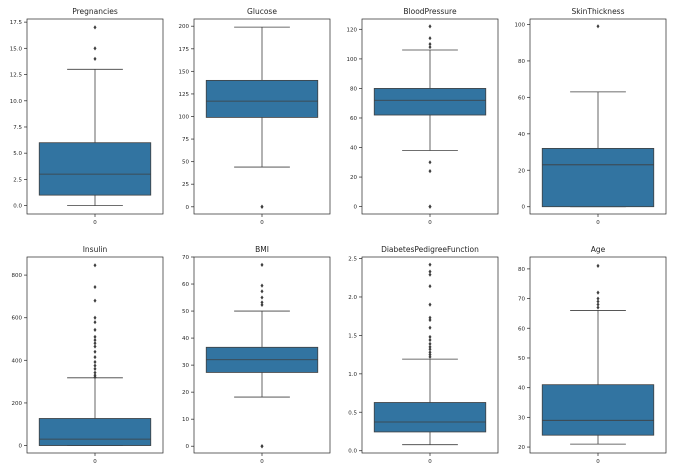 The height and width of the screenshot is (468, 677). I want to click on subplot-title: Pregnancies, so click(95, 11).